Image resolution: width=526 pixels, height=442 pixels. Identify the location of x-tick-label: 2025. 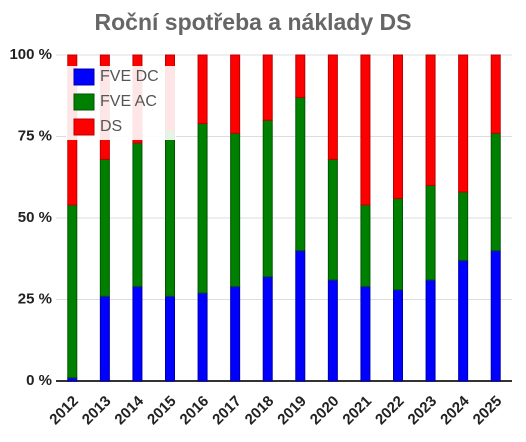
(488, 411).